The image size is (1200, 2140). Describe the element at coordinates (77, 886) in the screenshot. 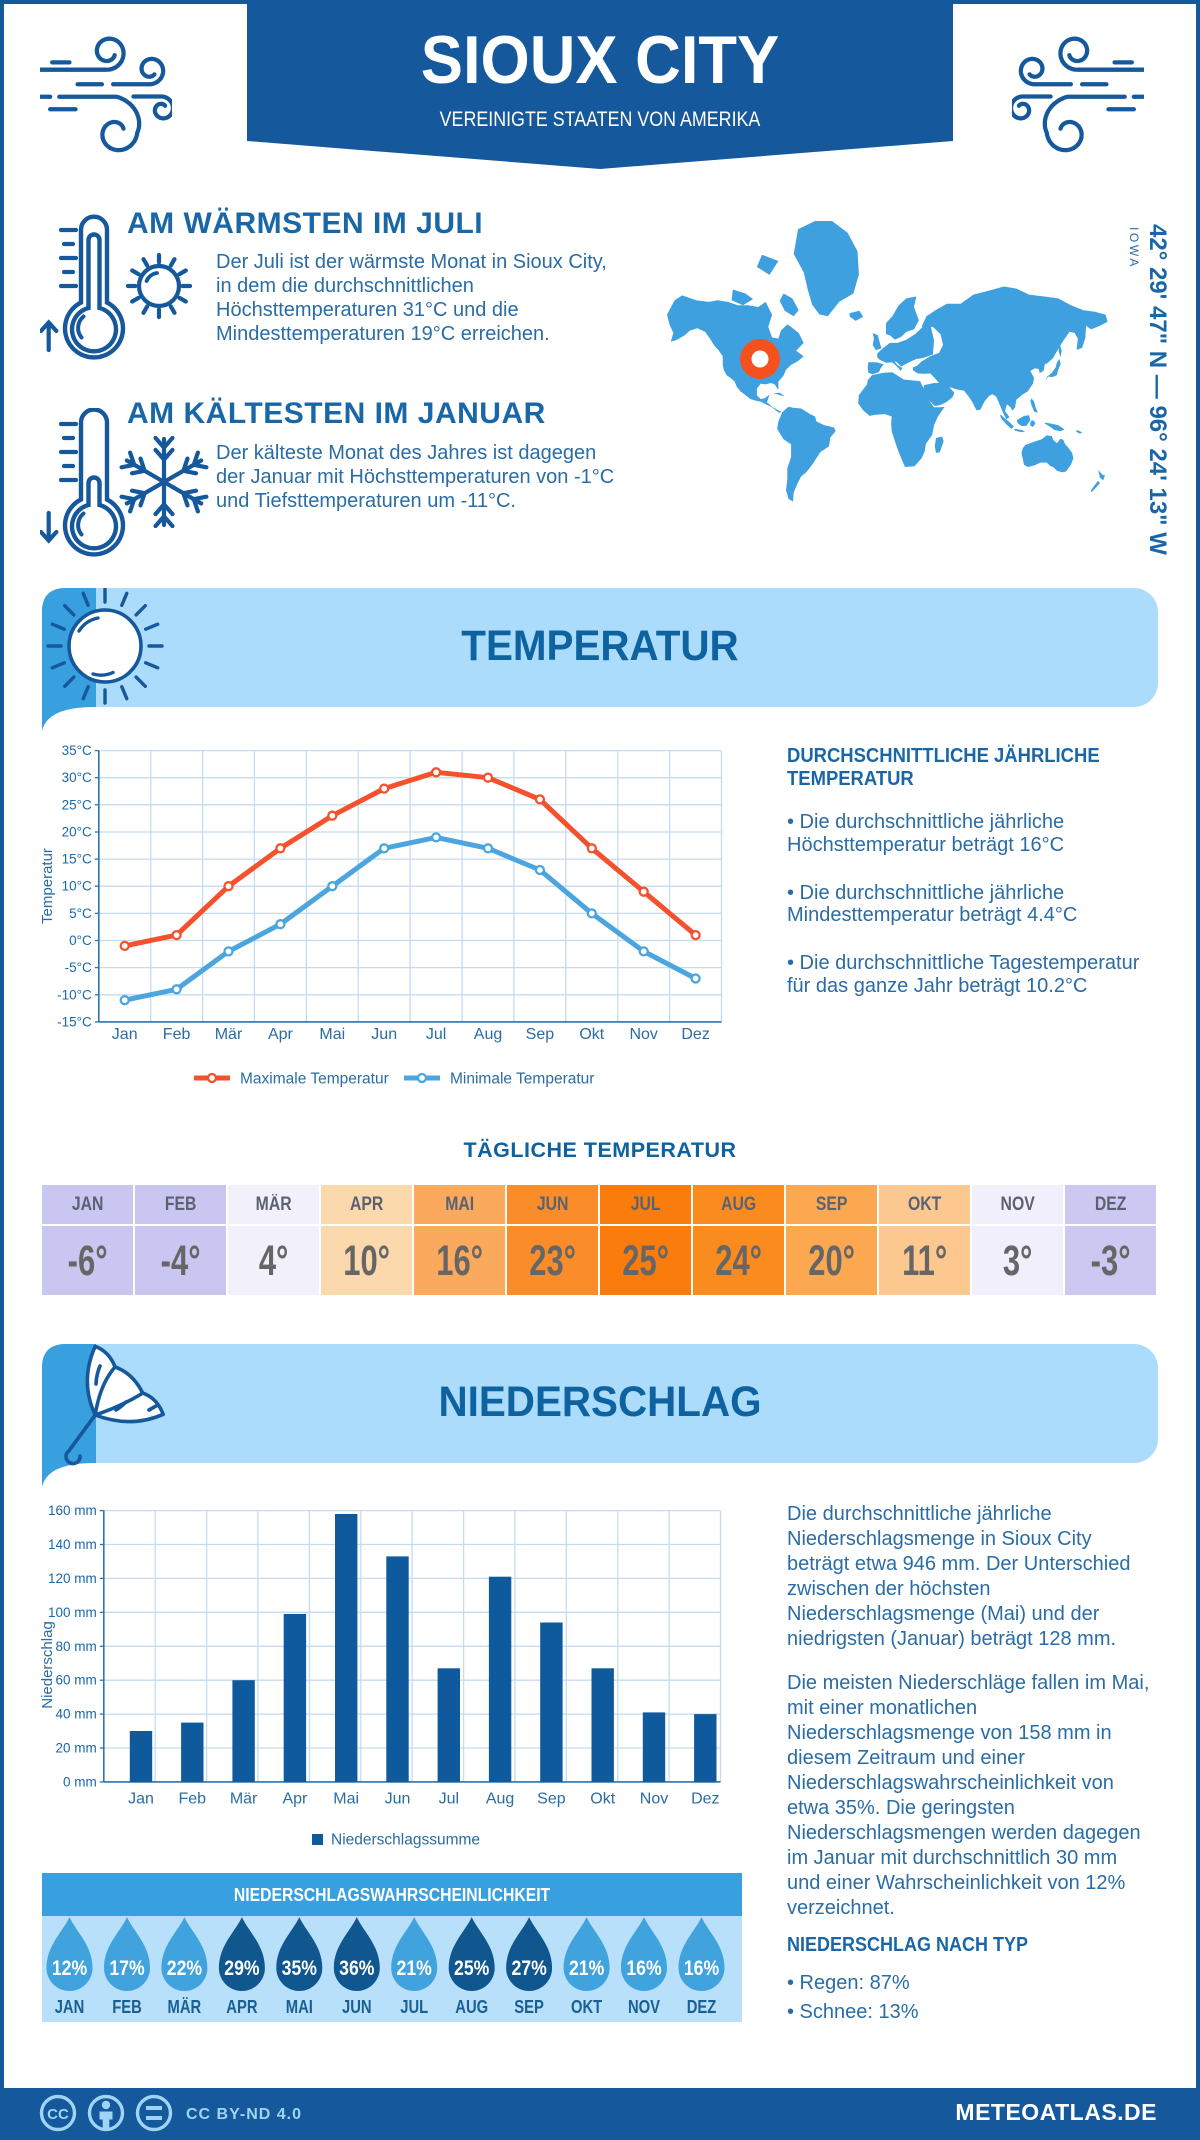

I see `svg-text: 10°C` at that location.